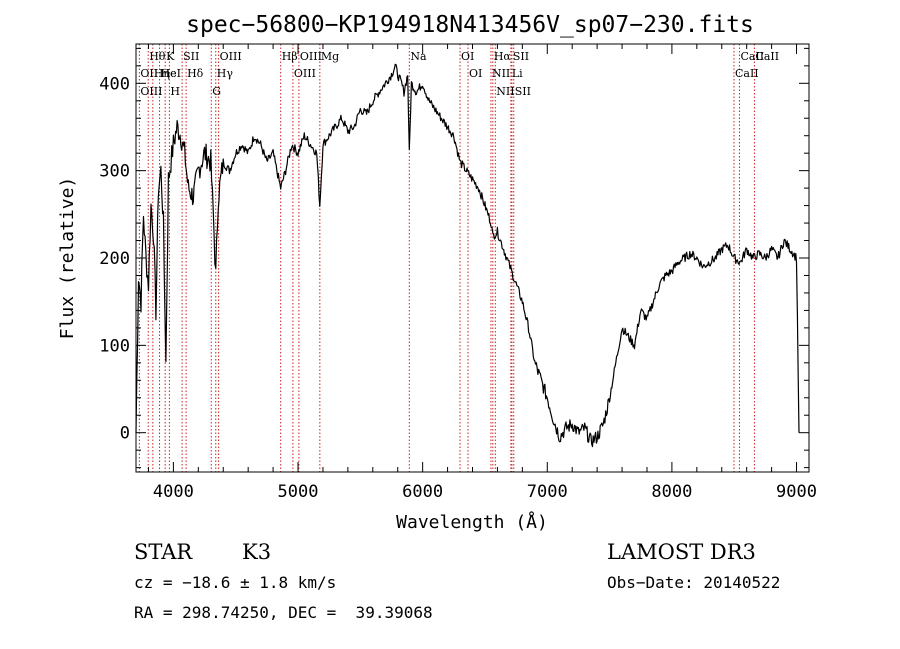  Describe the element at coordinates (235, 582) in the screenshot. I see `redshift-cz: cz = −18.6 ± 1.8 km/s` at that location.